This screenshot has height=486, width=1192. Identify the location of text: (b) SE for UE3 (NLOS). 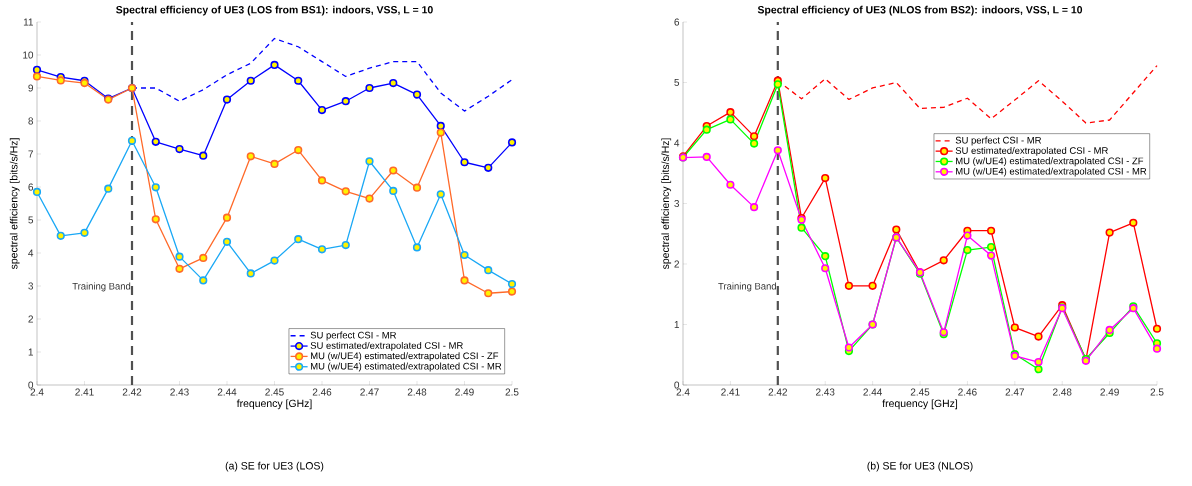
(920, 466).